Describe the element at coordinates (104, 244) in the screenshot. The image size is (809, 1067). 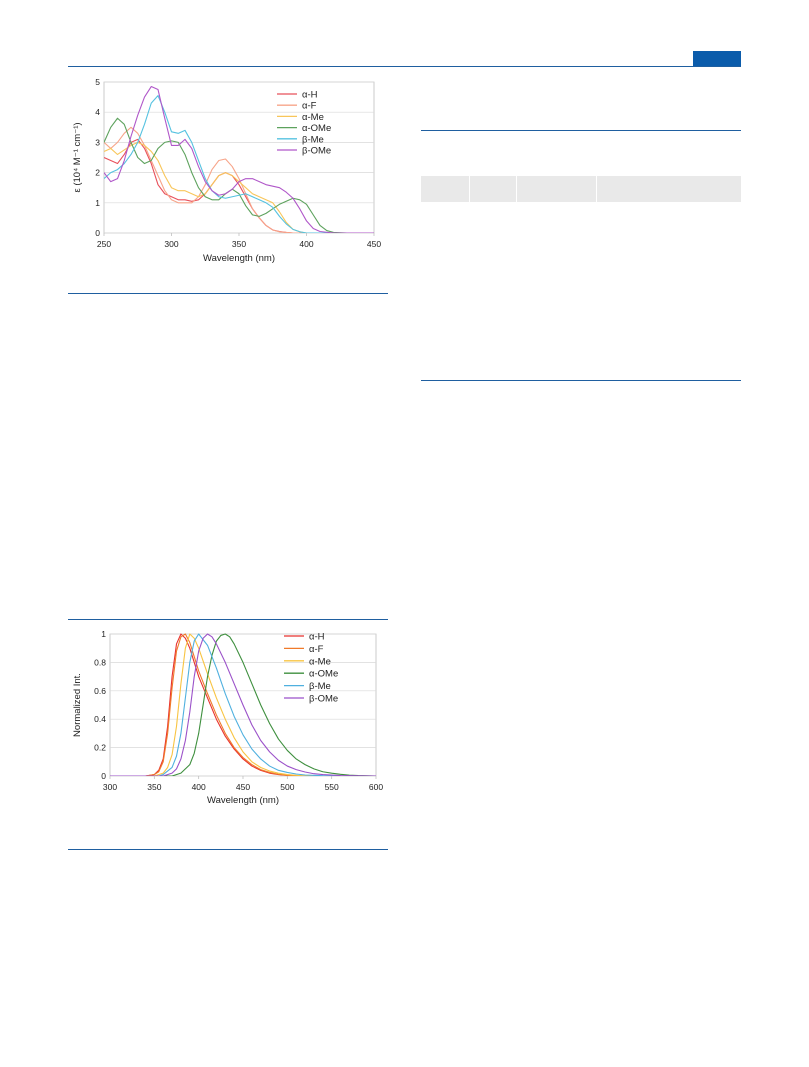
I see `x-tick-label: 250` at that location.